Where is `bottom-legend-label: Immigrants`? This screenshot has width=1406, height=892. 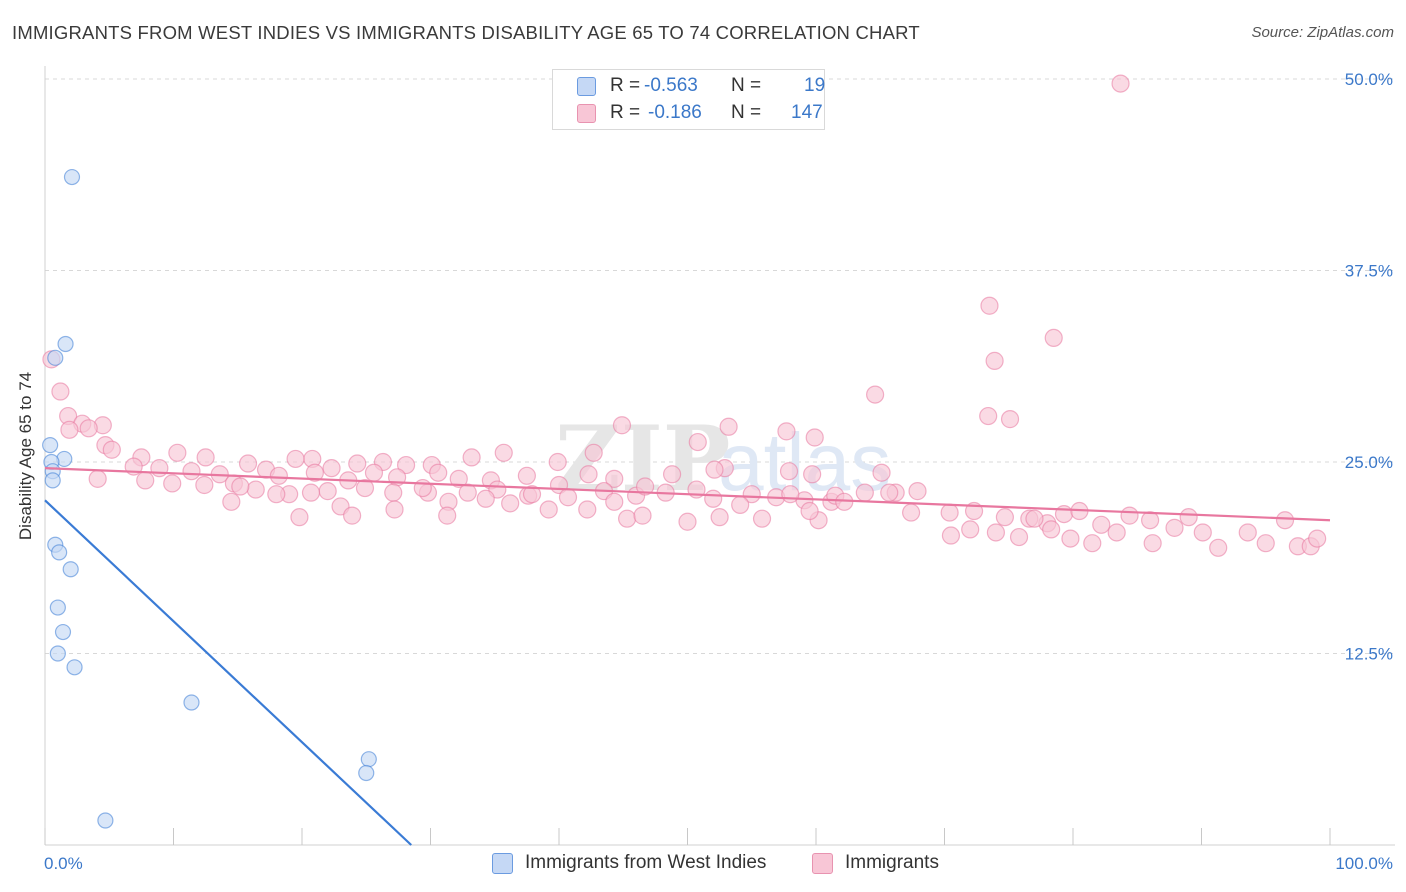 bottom-legend-label: Immigrants is located at coordinates (892, 862).